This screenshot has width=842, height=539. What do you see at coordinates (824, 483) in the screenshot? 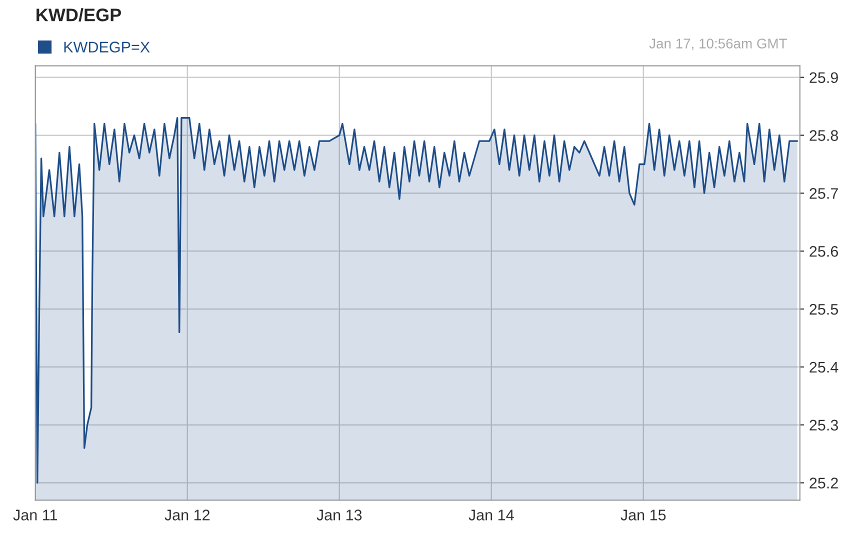
I see `y-tick-label: 25.2` at bounding box center [824, 483].